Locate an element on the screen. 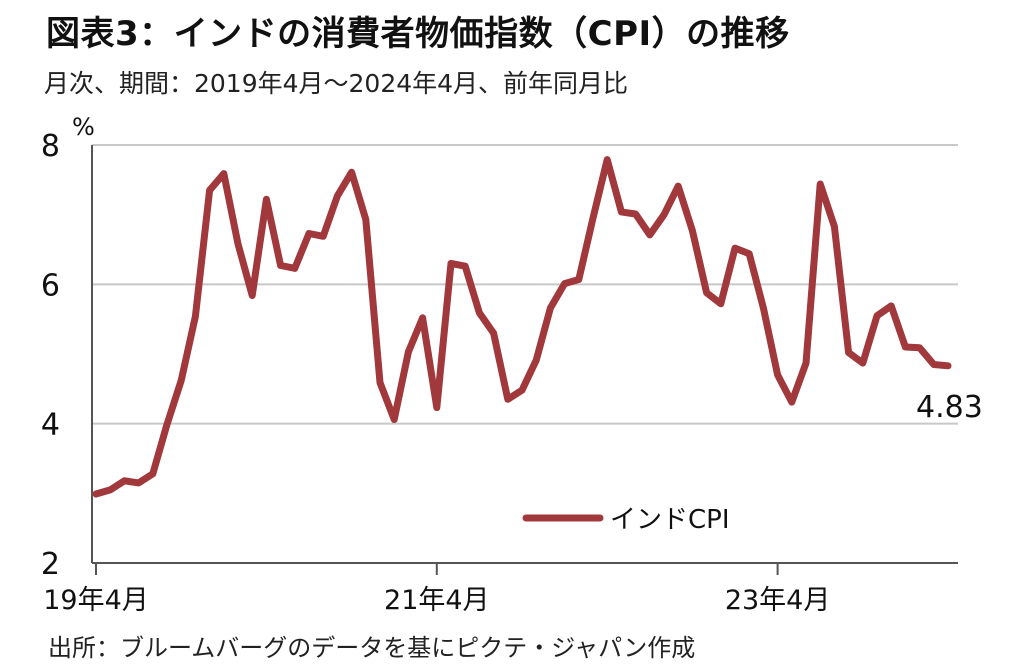  chart-subtitle: 月次、期間：2019年4月～2024年4月、前年同月比 is located at coordinates (336, 83).